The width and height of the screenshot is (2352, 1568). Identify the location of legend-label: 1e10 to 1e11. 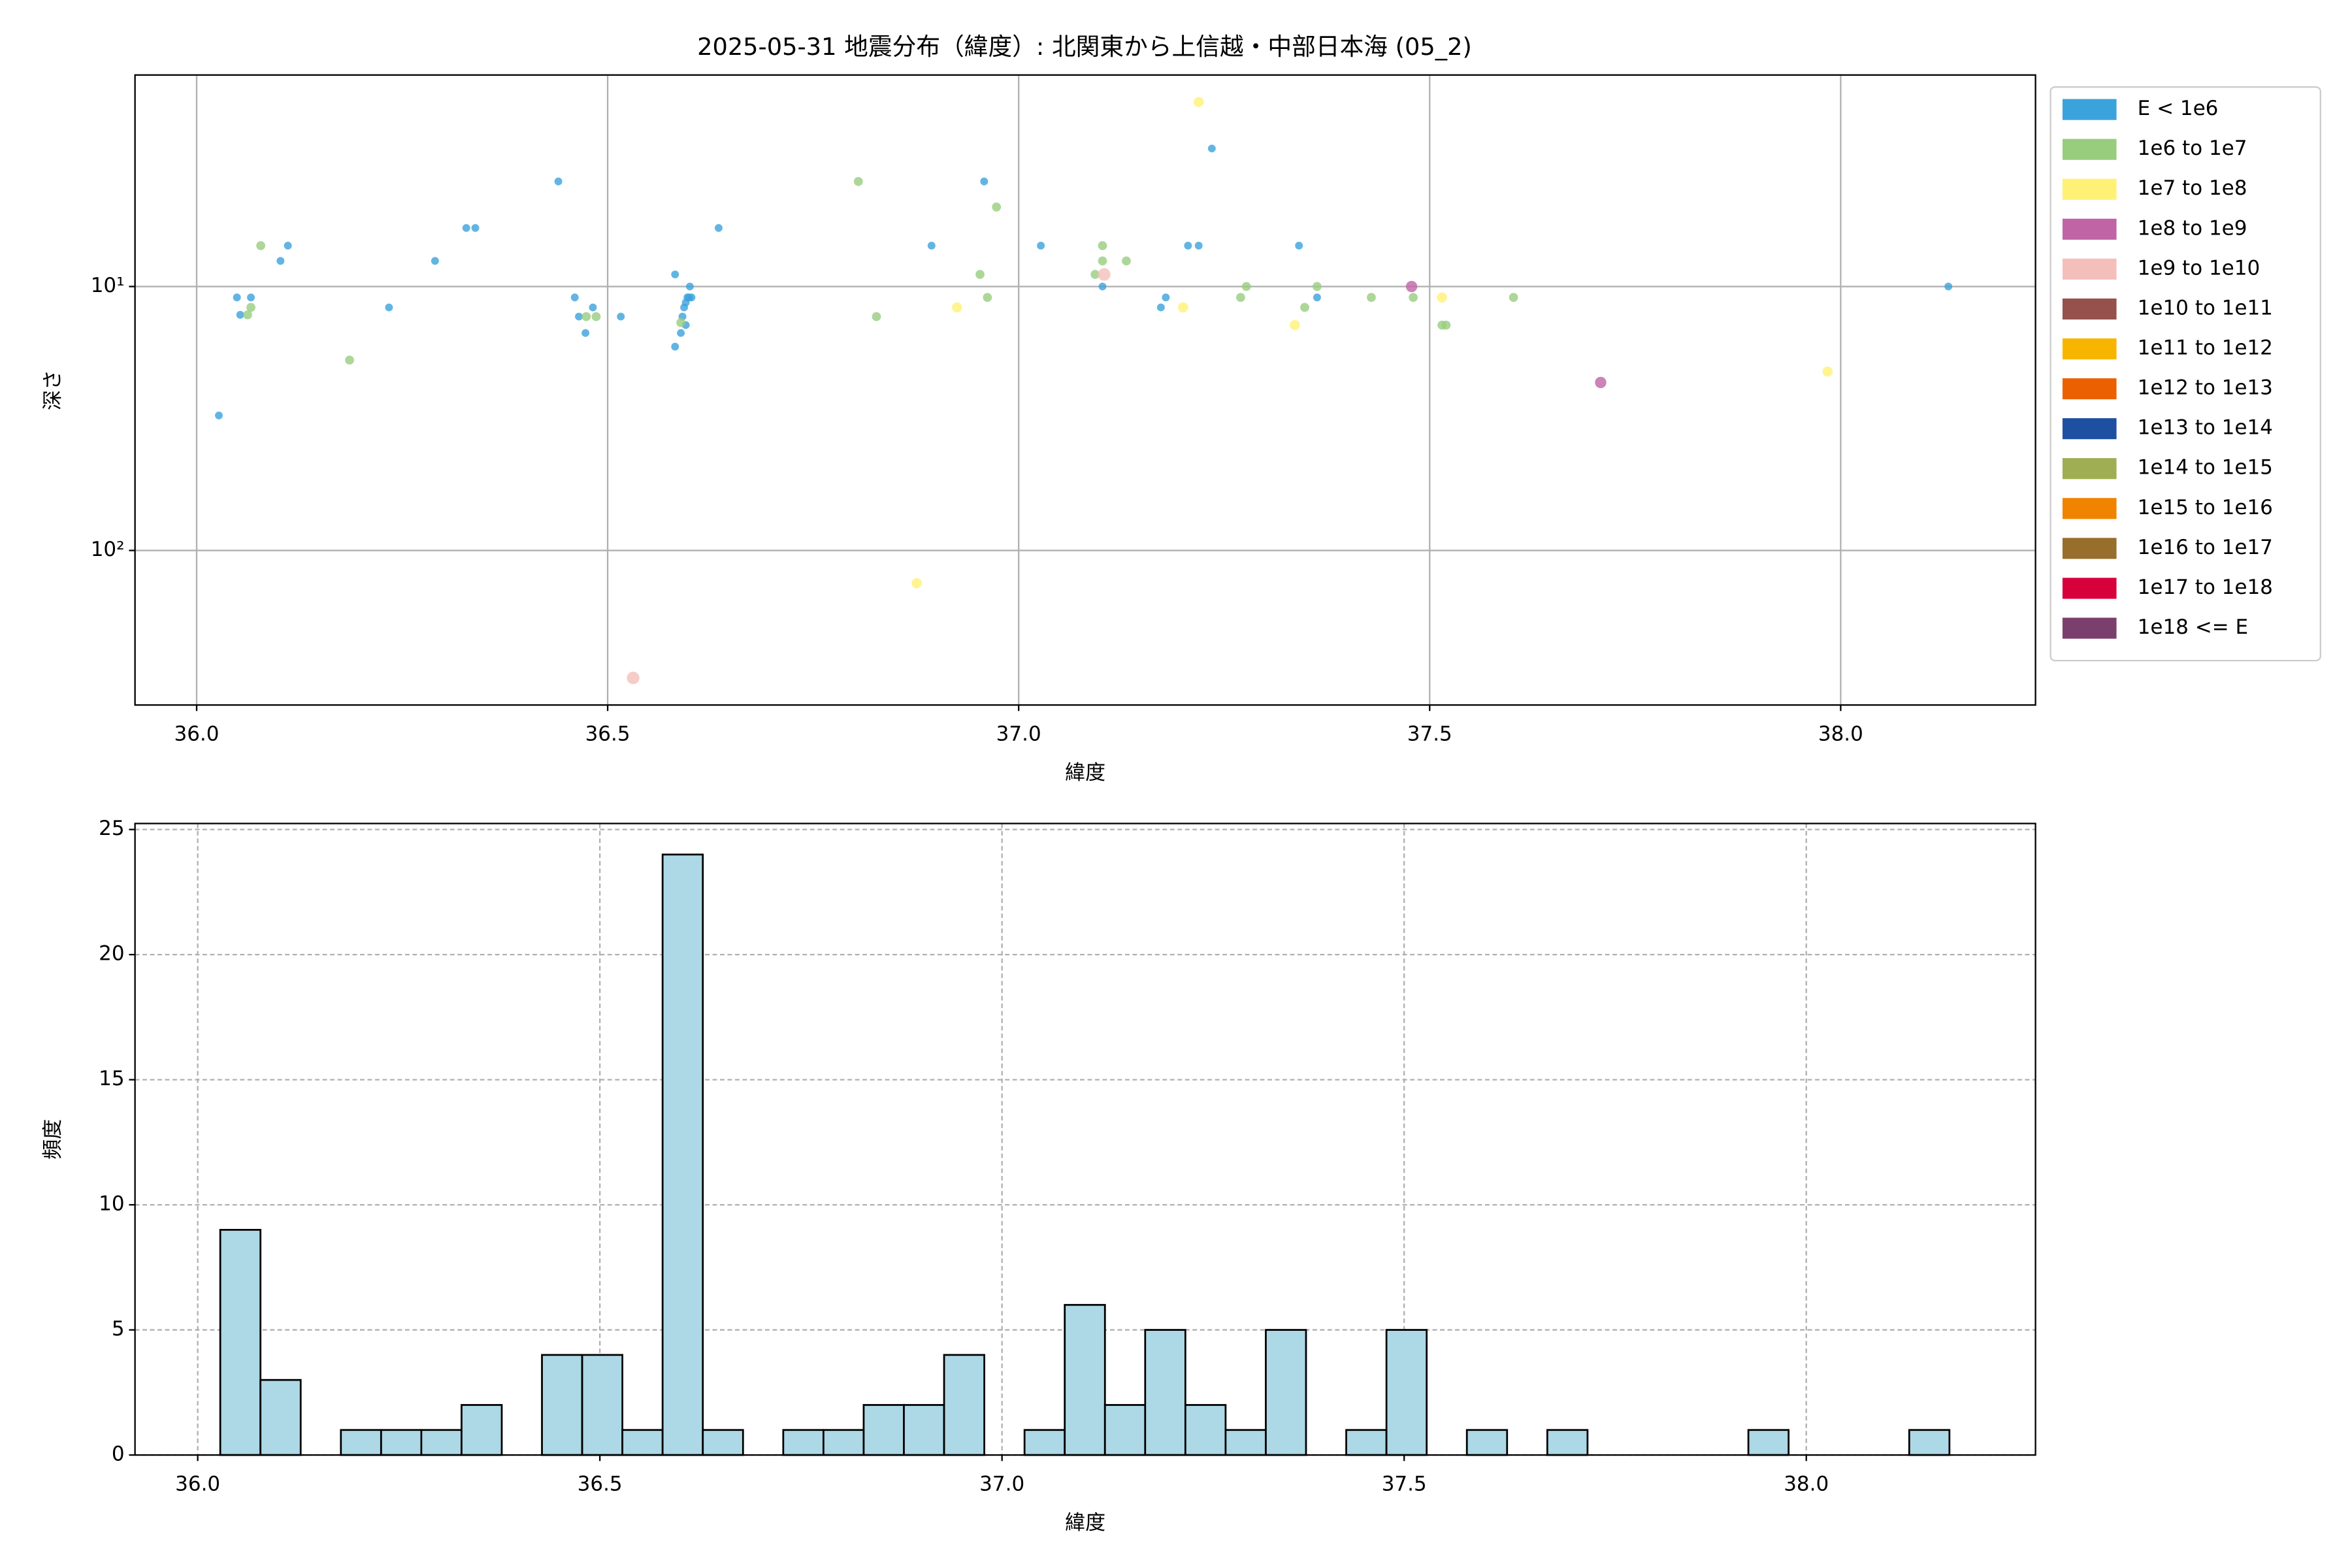
(2205, 307).